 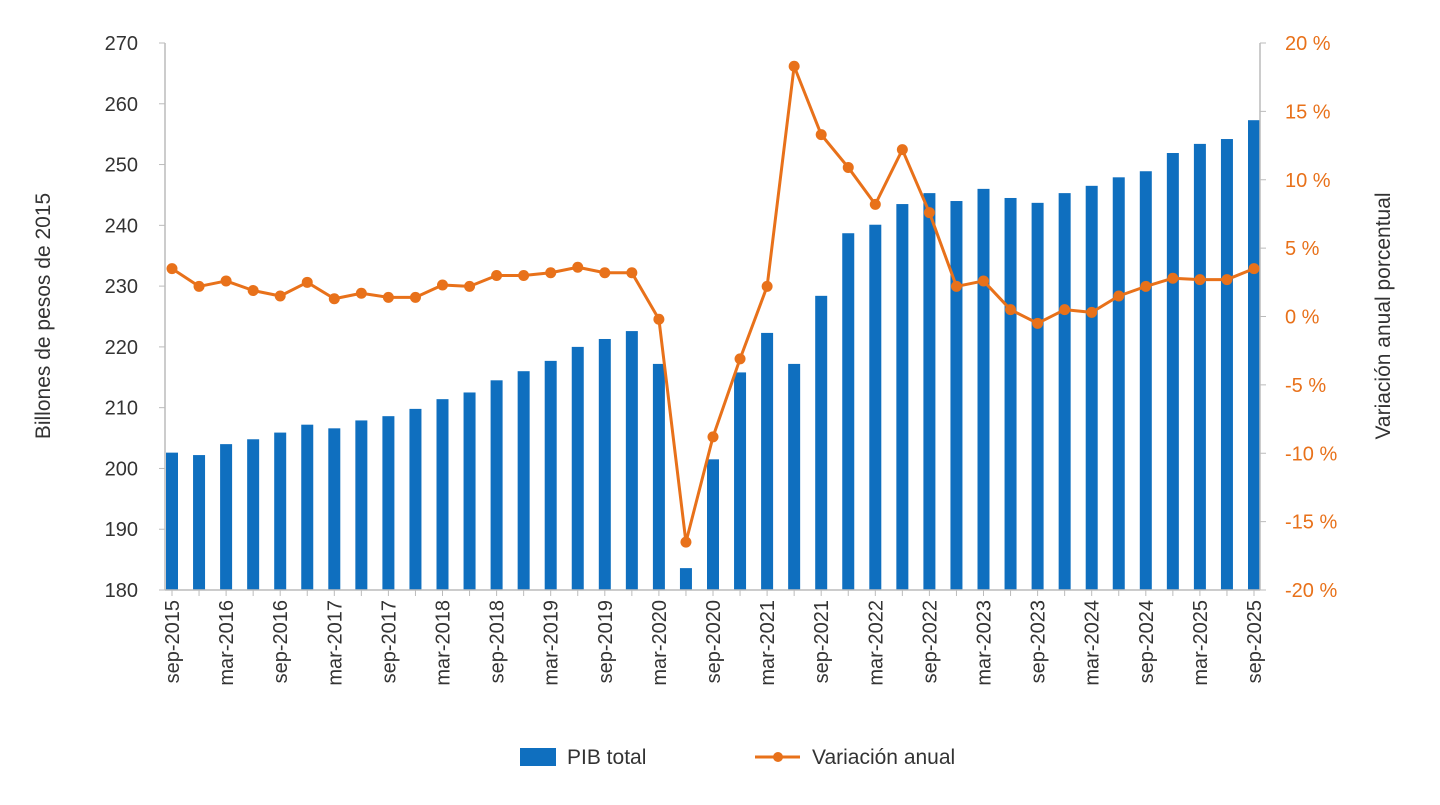 What do you see at coordinates (121, 166) in the screenshot?
I see `left-tick-label: 250` at bounding box center [121, 166].